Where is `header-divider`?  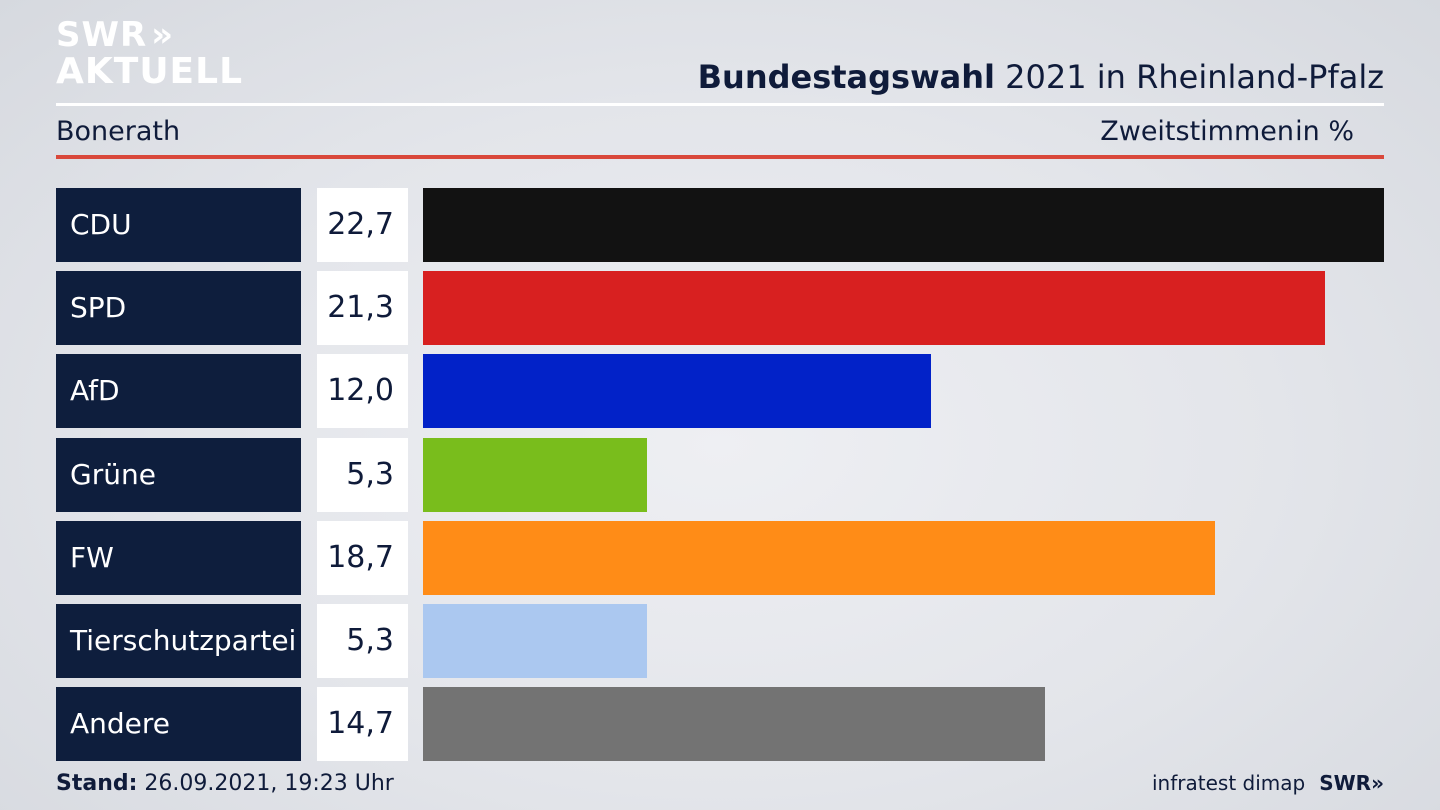
header-divider is located at coordinates (720, 104).